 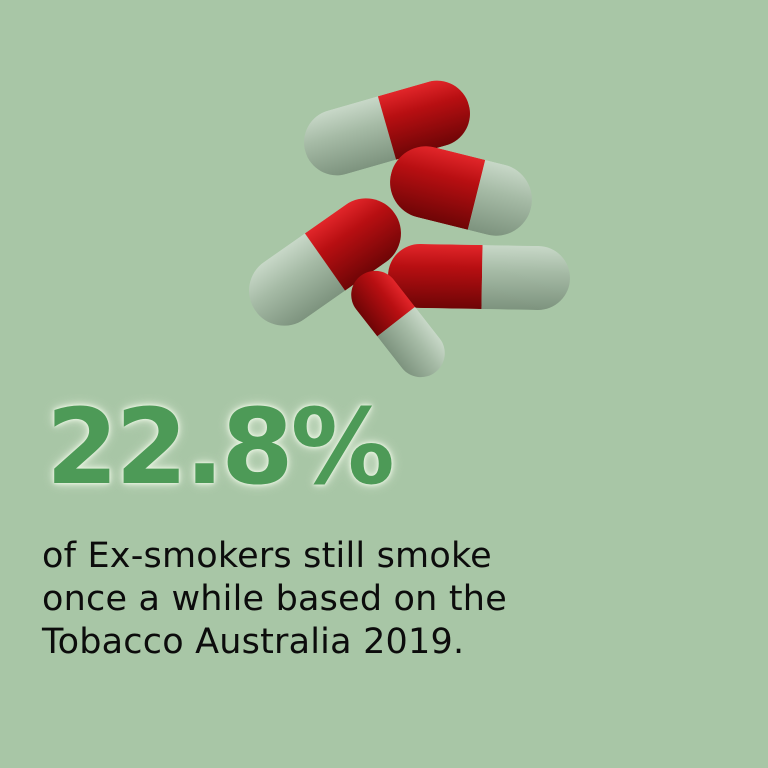 I want to click on stat-value: 22.8%, so click(x=220, y=447).